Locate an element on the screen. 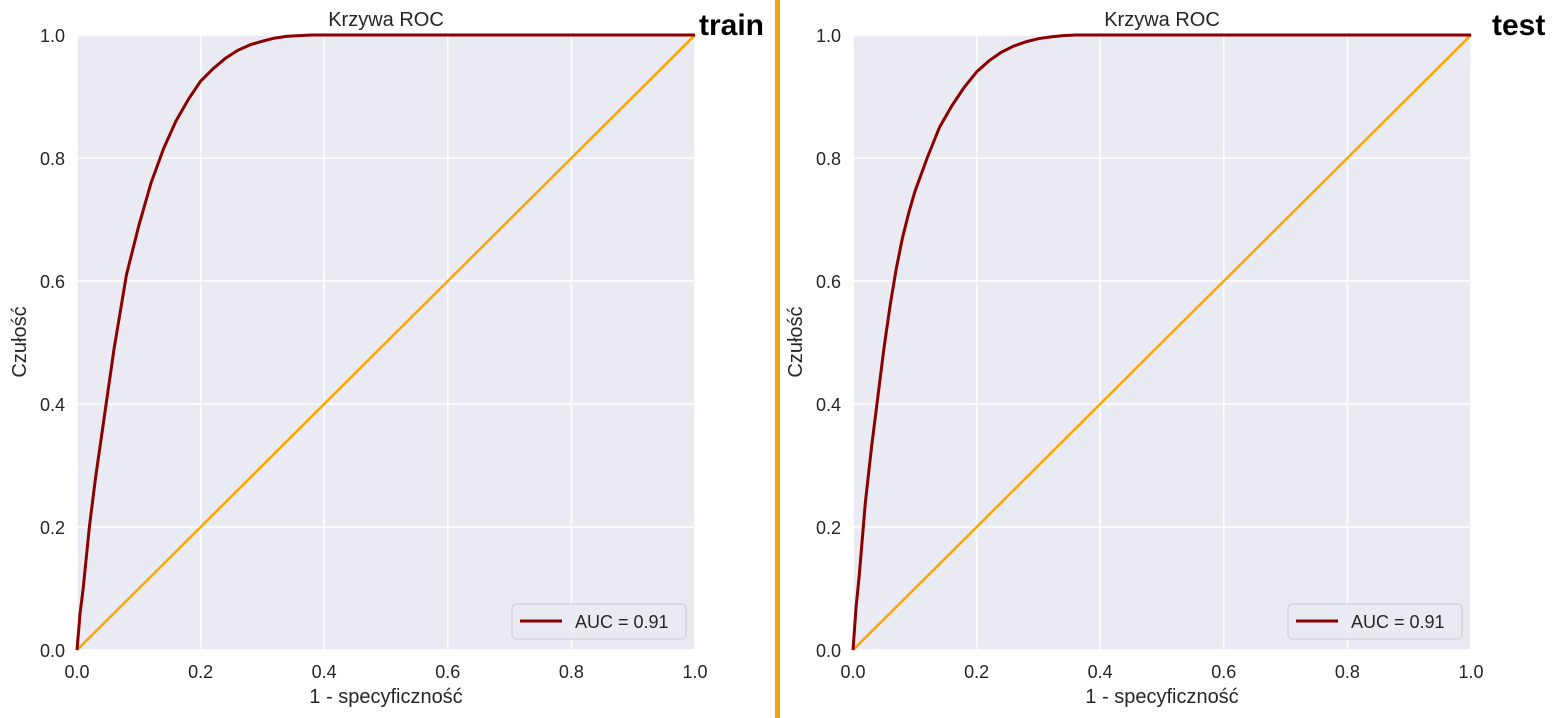 Image resolution: width=1560 pixels, height=718 pixels. panel-tag-test: test is located at coordinates (1518, 25).